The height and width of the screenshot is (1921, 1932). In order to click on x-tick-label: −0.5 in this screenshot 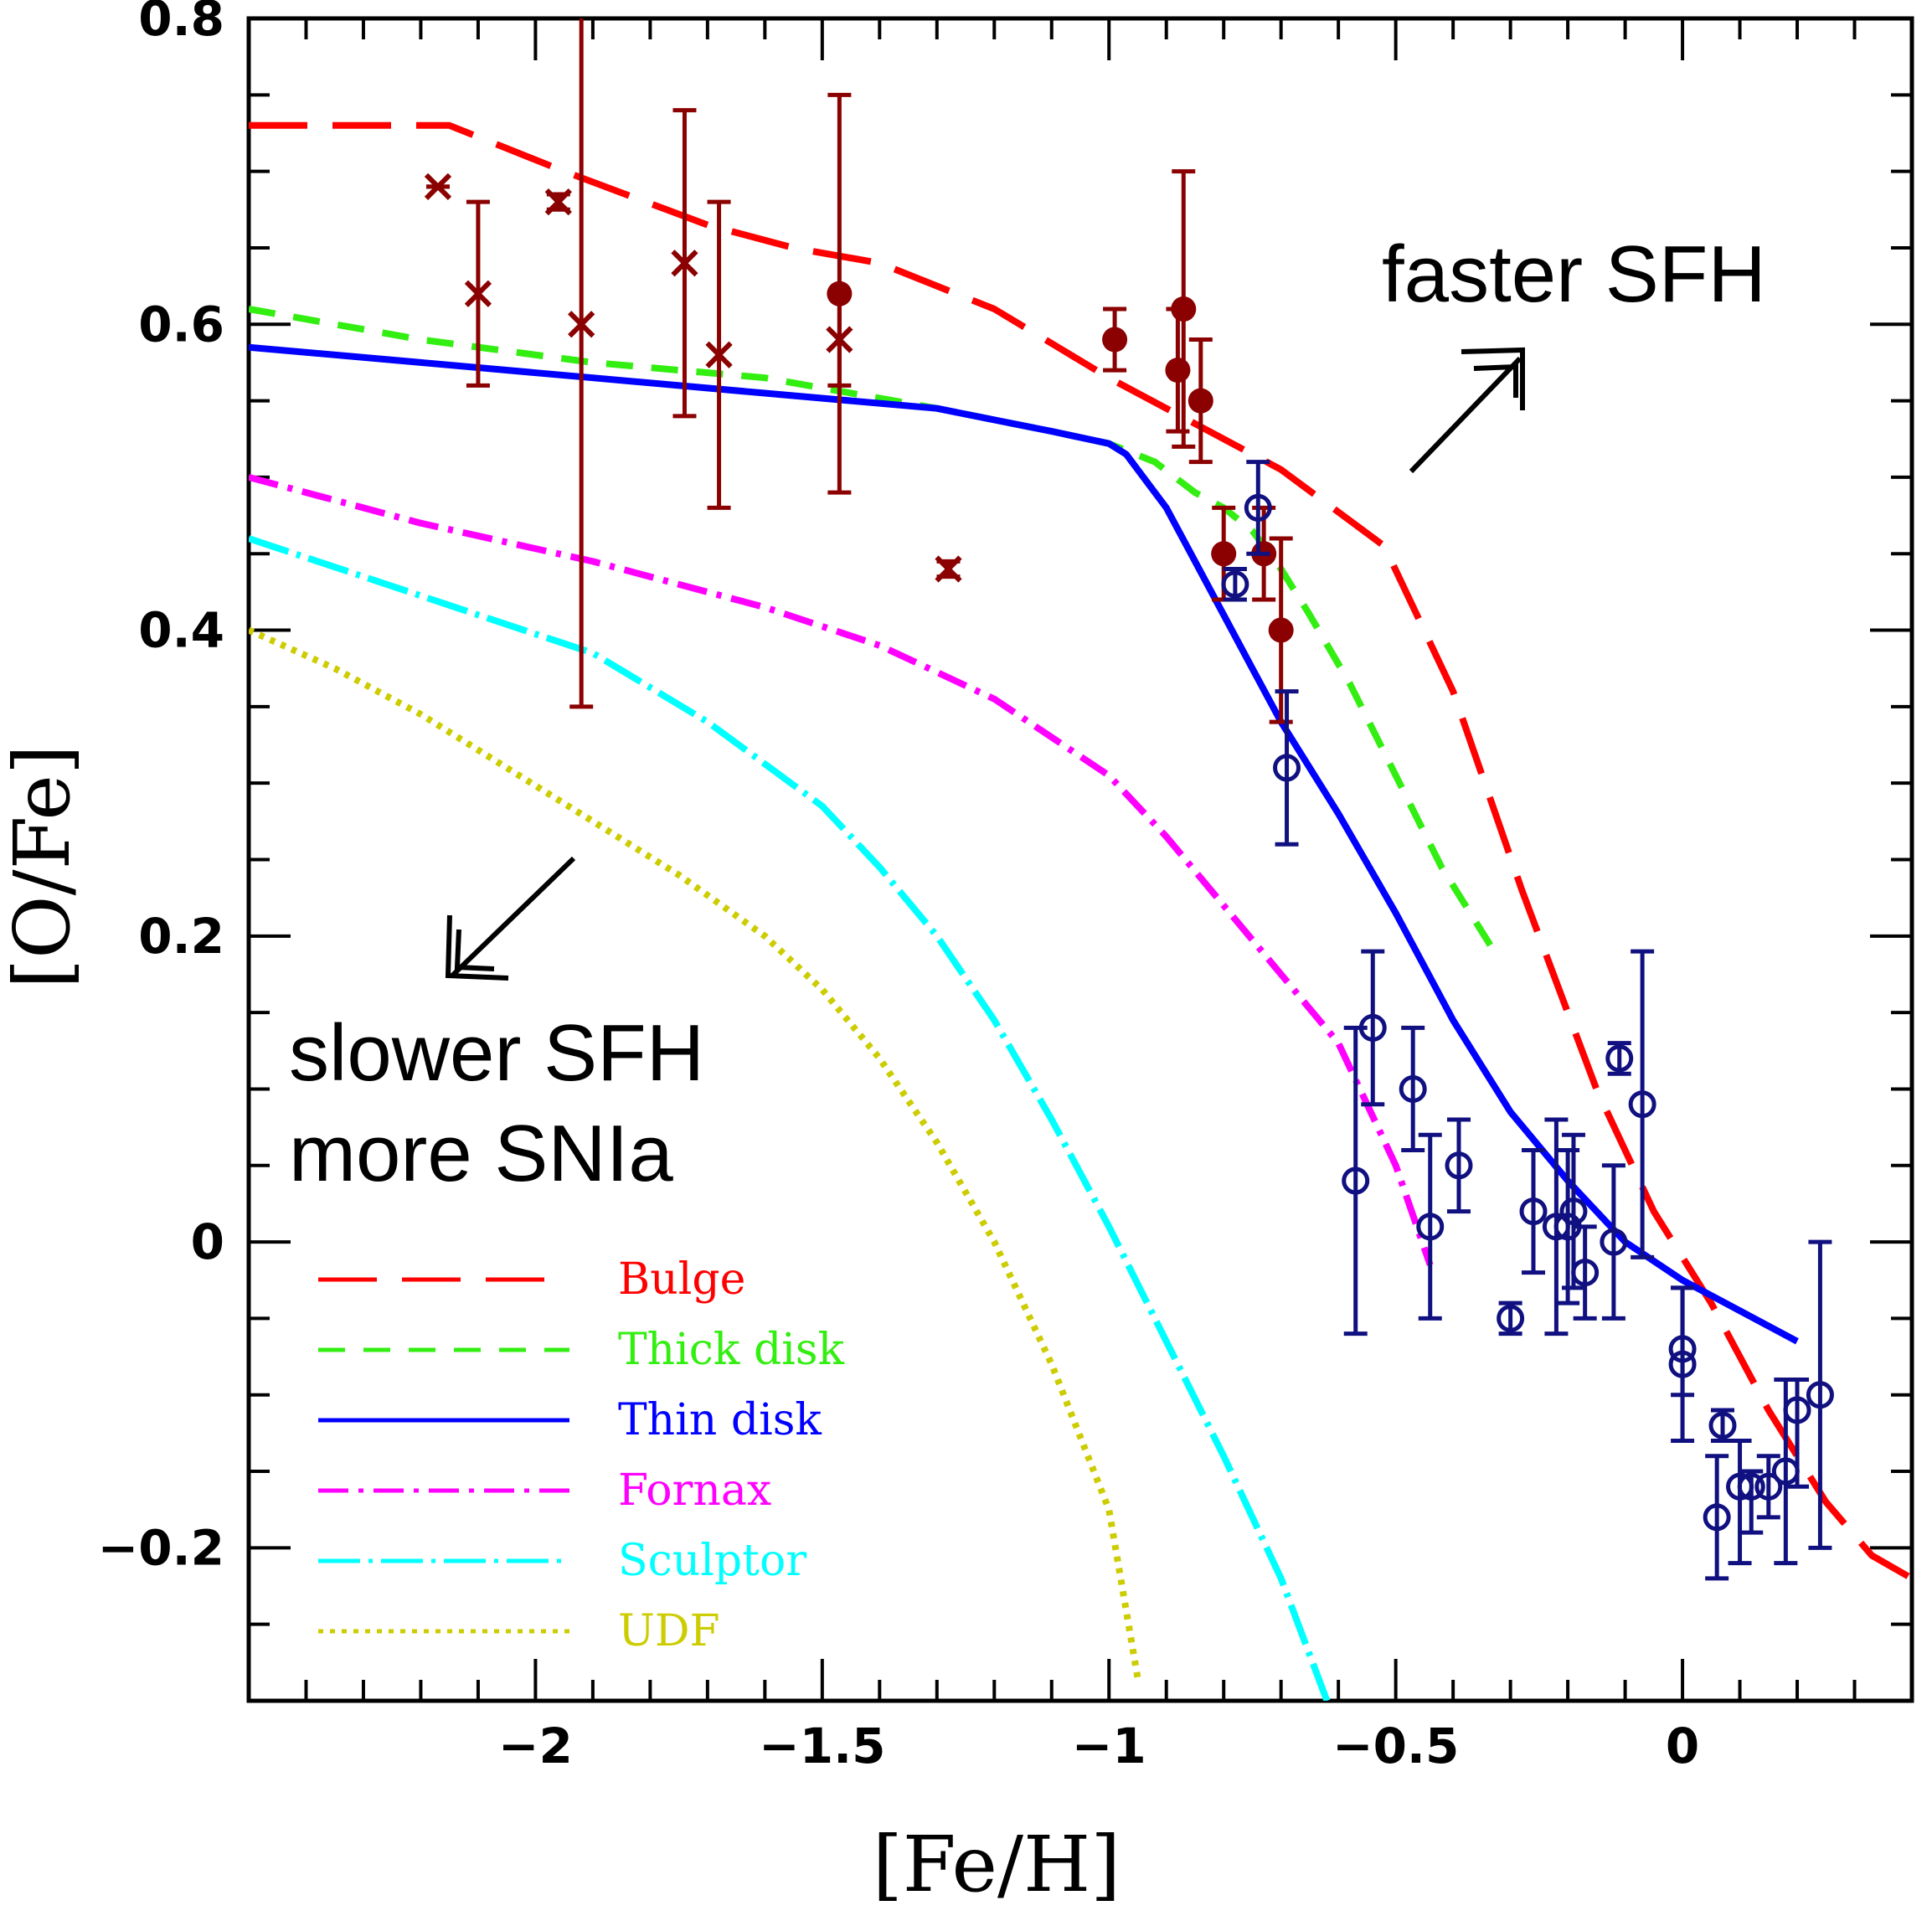, I will do `click(1395, 1746)`.